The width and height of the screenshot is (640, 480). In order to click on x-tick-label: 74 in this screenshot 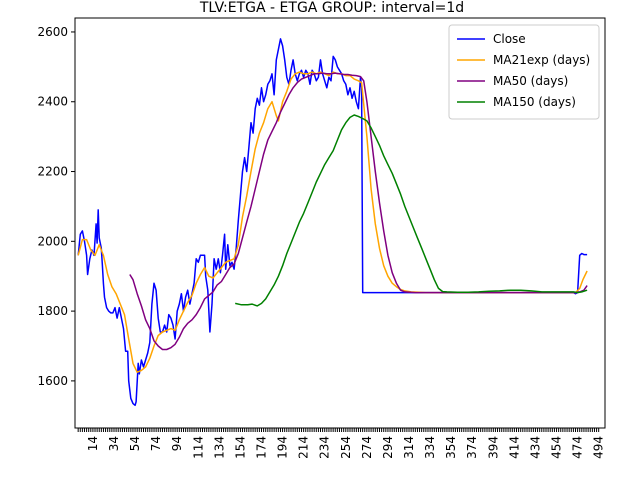, I will do `click(156, 443)`.